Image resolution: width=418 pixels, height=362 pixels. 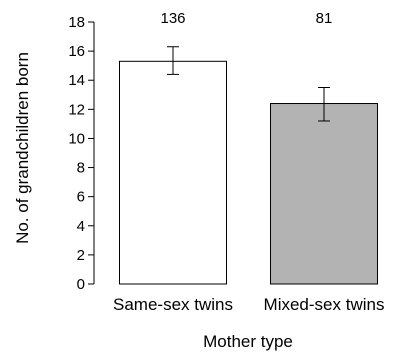 I want to click on y-tick-label: 2, so click(x=81, y=255).